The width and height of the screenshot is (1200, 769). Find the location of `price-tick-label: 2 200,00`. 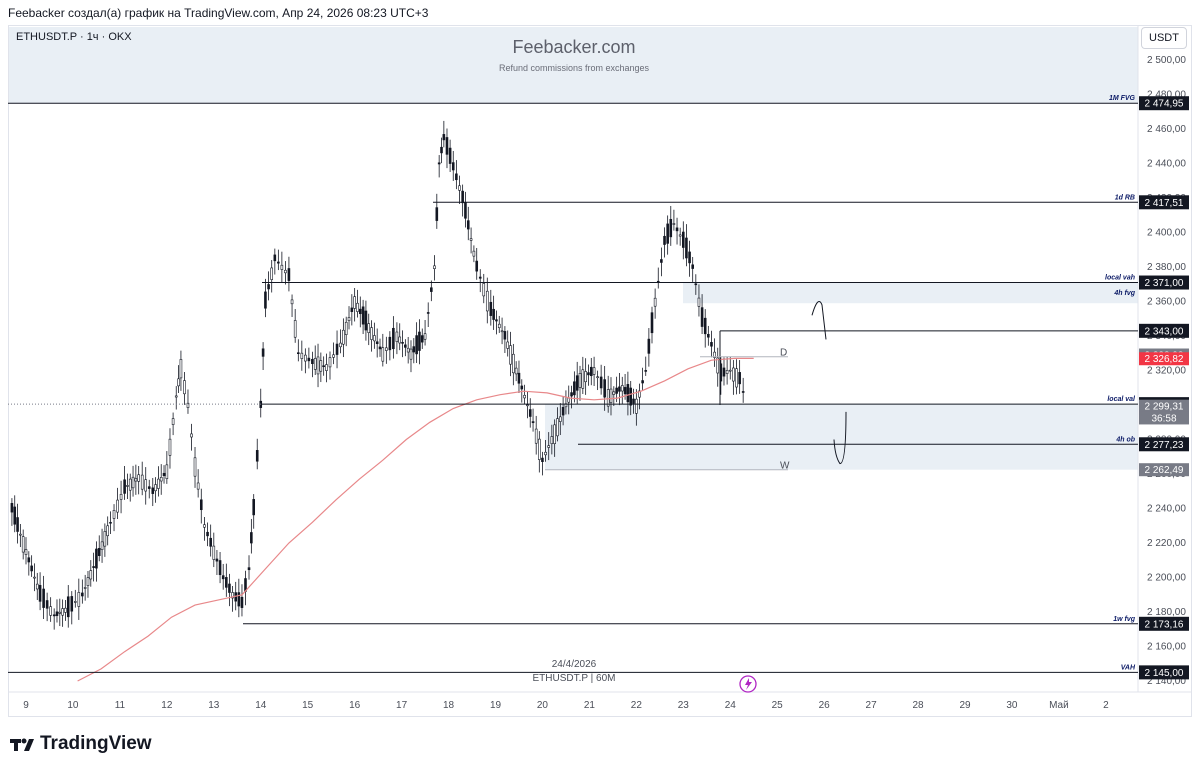

price-tick-label: 2 200,00 is located at coordinates (1166, 578).